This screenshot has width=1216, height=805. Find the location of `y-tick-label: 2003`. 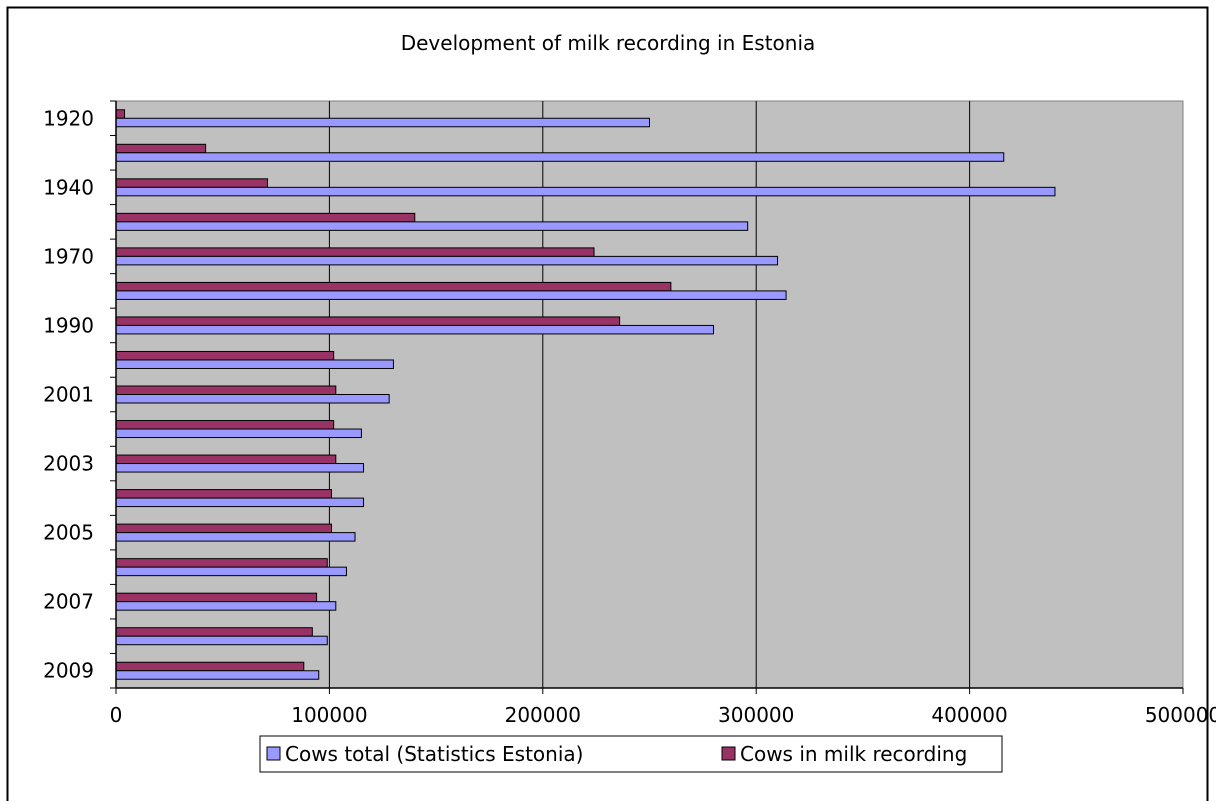

y-tick-label: 2003 is located at coordinates (68, 464).